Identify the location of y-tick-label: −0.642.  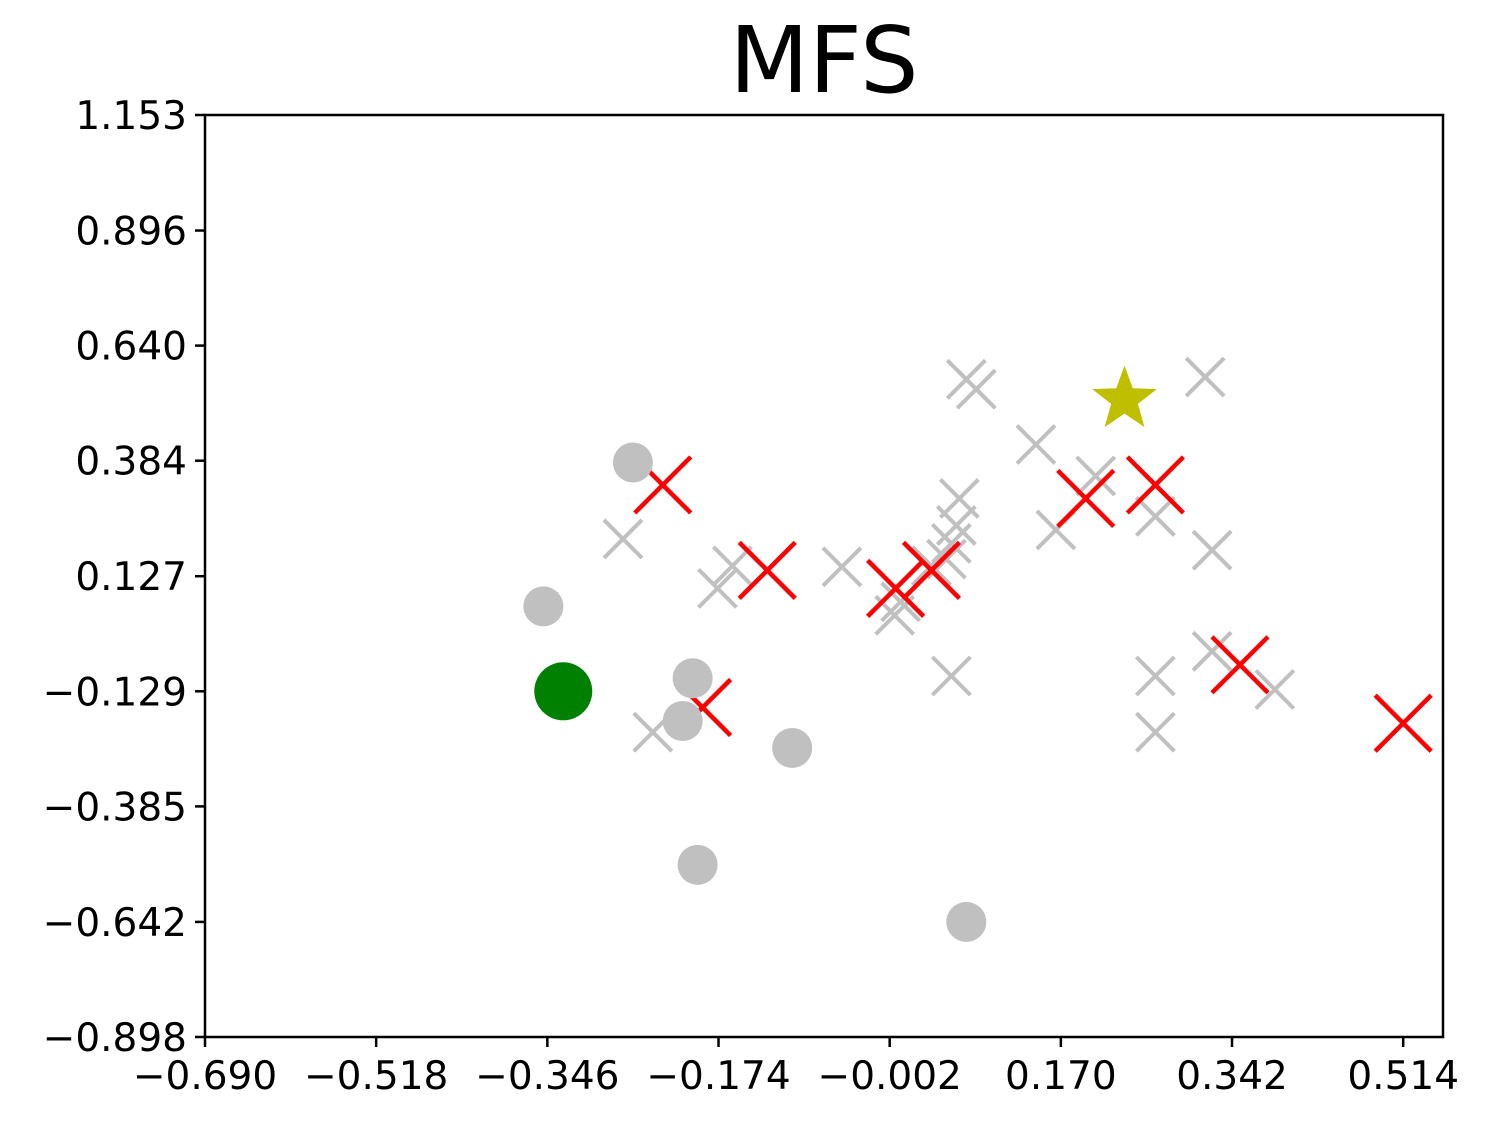
(115, 923).